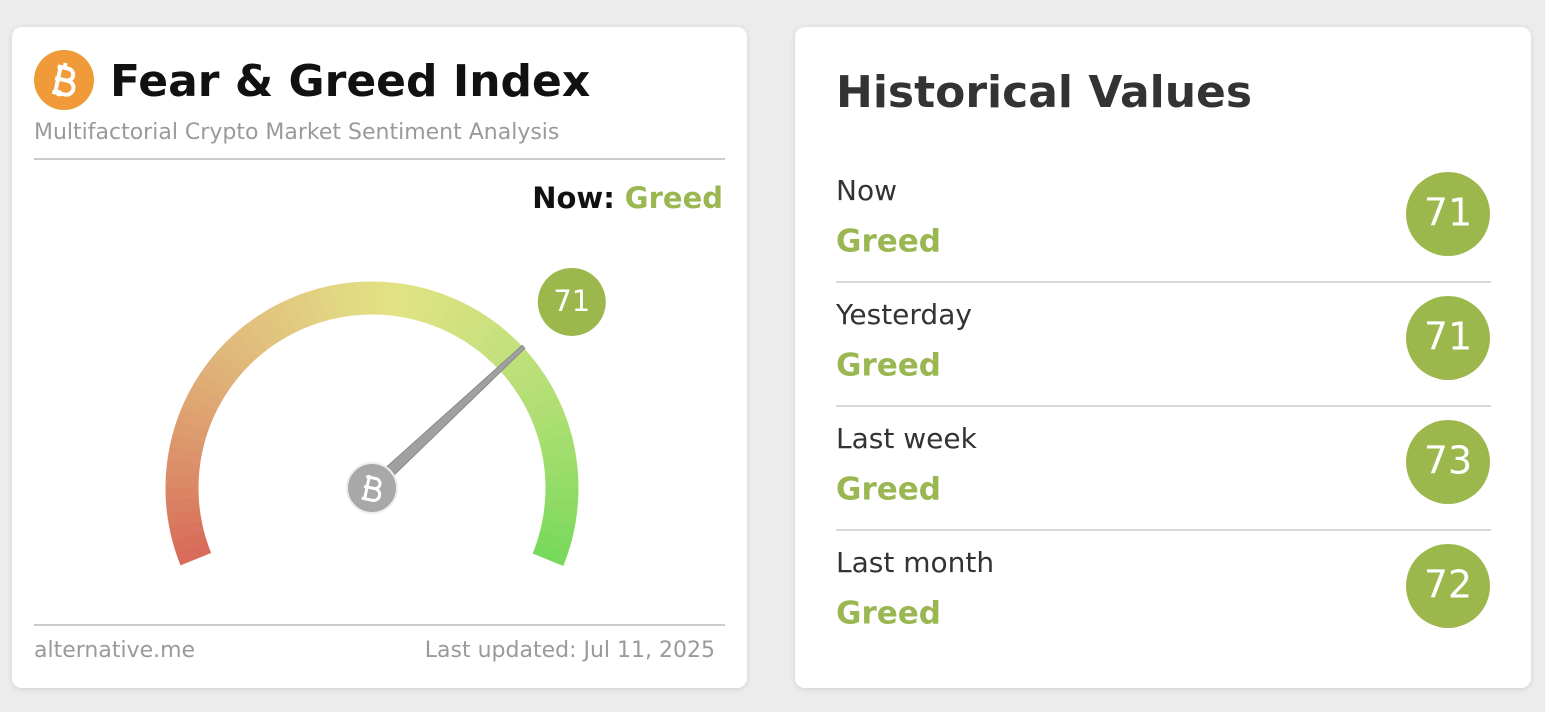 The image size is (1545, 712). What do you see at coordinates (114, 650) in the screenshot?
I see `source: alternative.me` at bounding box center [114, 650].